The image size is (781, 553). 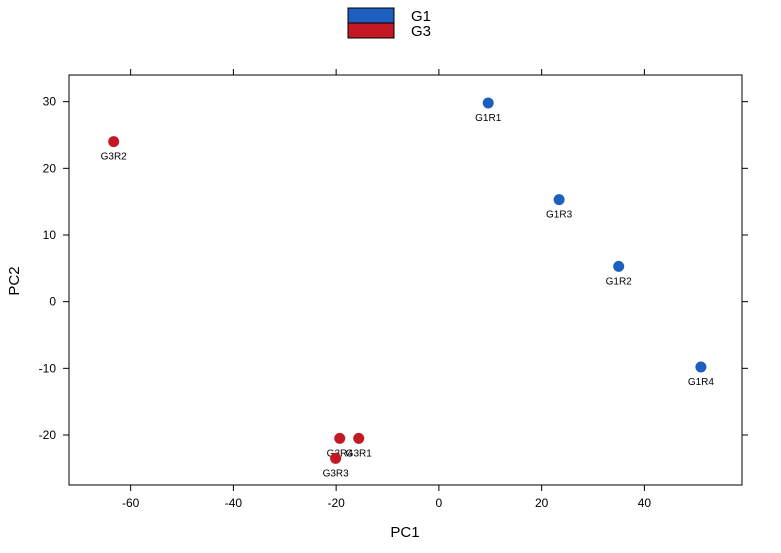 What do you see at coordinates (336, 458) in the screenshot?
I see `point-g3r3` at bounding box center [336, 458].